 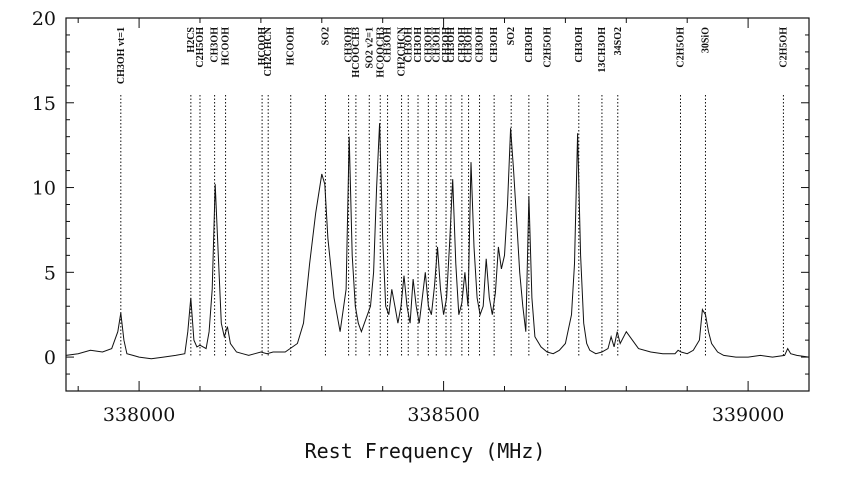 What do you see at coordinates (191, 40) in the screenshot?
I see `line-id-label: H2CS` at bounding box center [191, 40].